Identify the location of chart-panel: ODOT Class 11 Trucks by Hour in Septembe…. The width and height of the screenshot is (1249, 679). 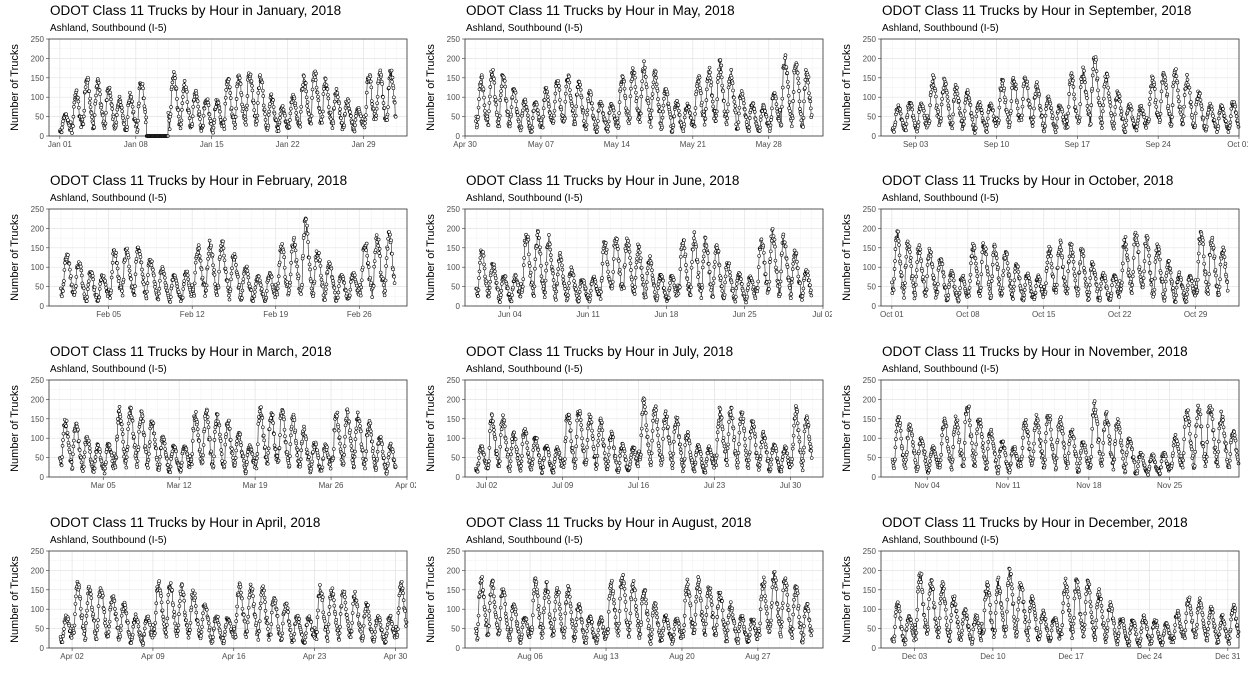
(1040, 83).